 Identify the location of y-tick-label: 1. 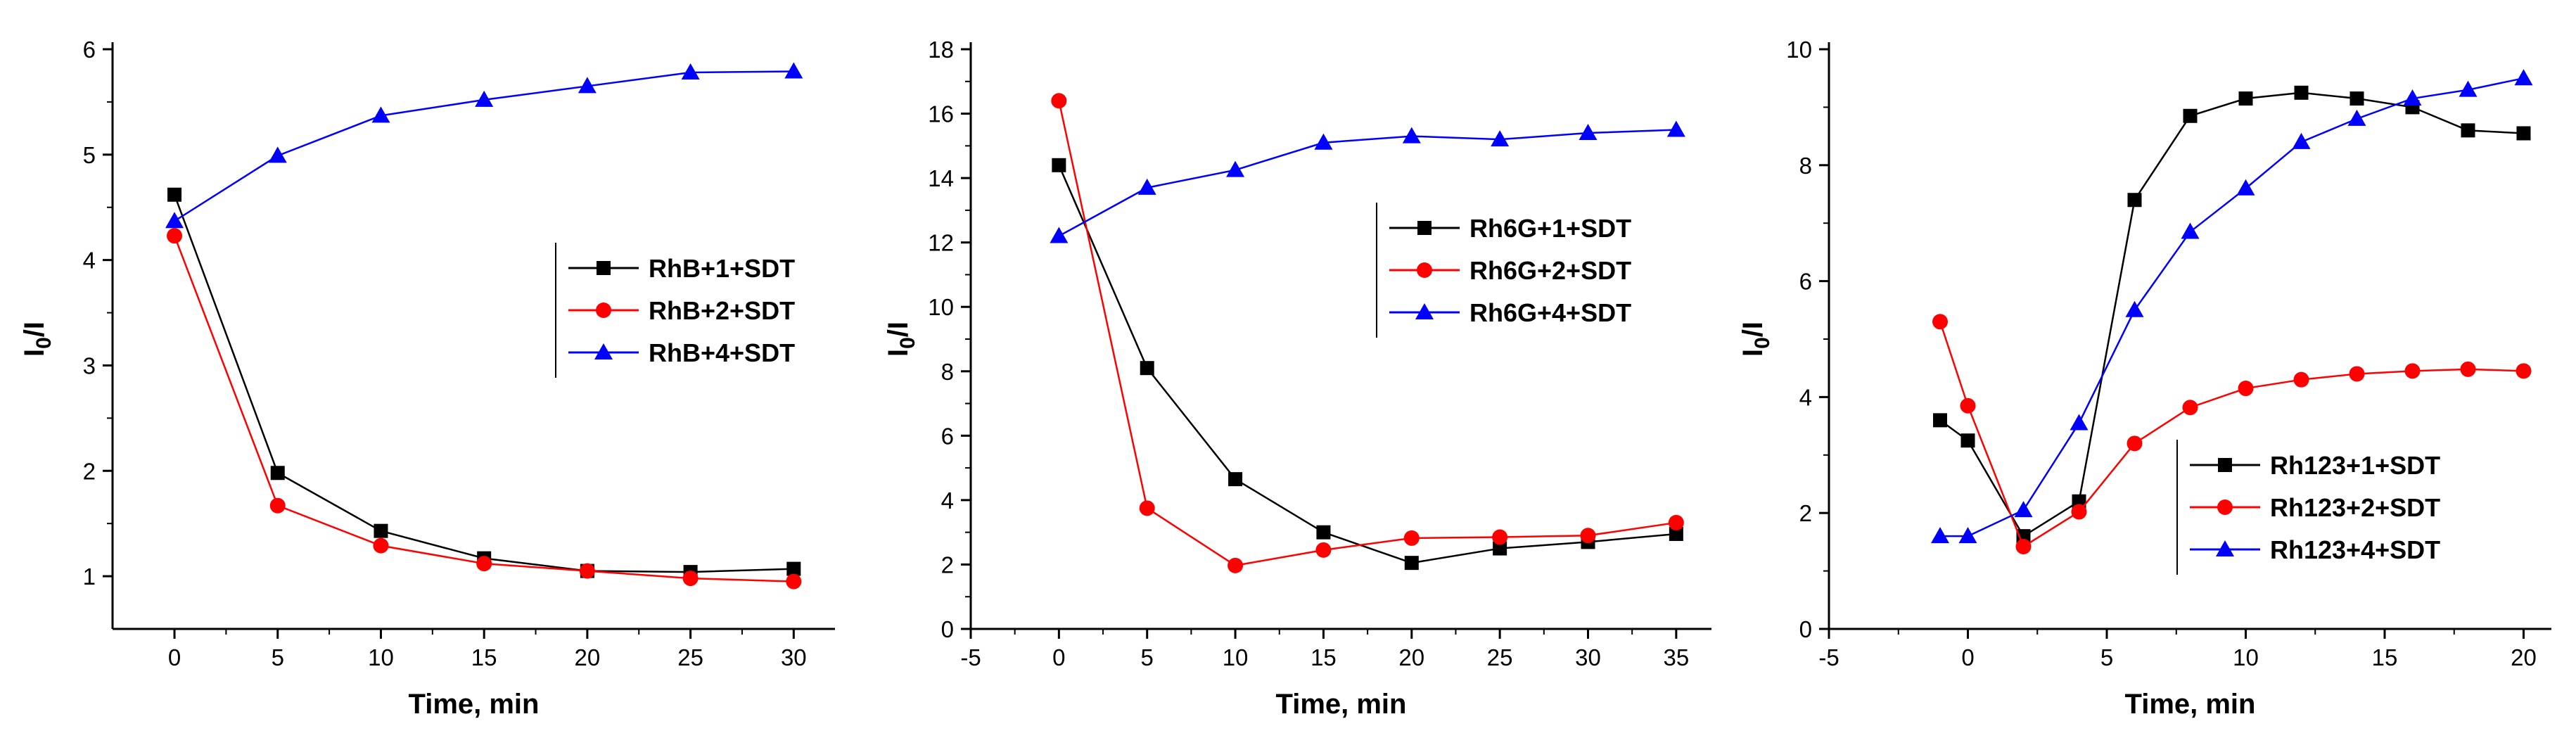
(89, 576).